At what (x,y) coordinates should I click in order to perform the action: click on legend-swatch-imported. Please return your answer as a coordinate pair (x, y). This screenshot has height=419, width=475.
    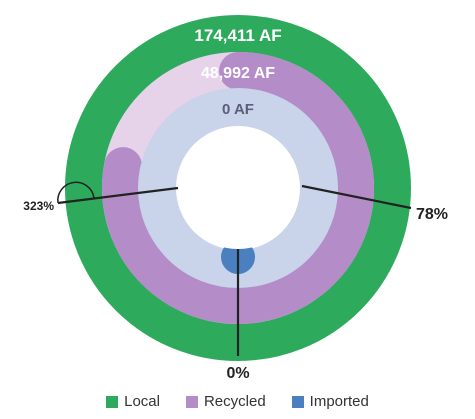
    Looking at the image, I should click on (297, 401).